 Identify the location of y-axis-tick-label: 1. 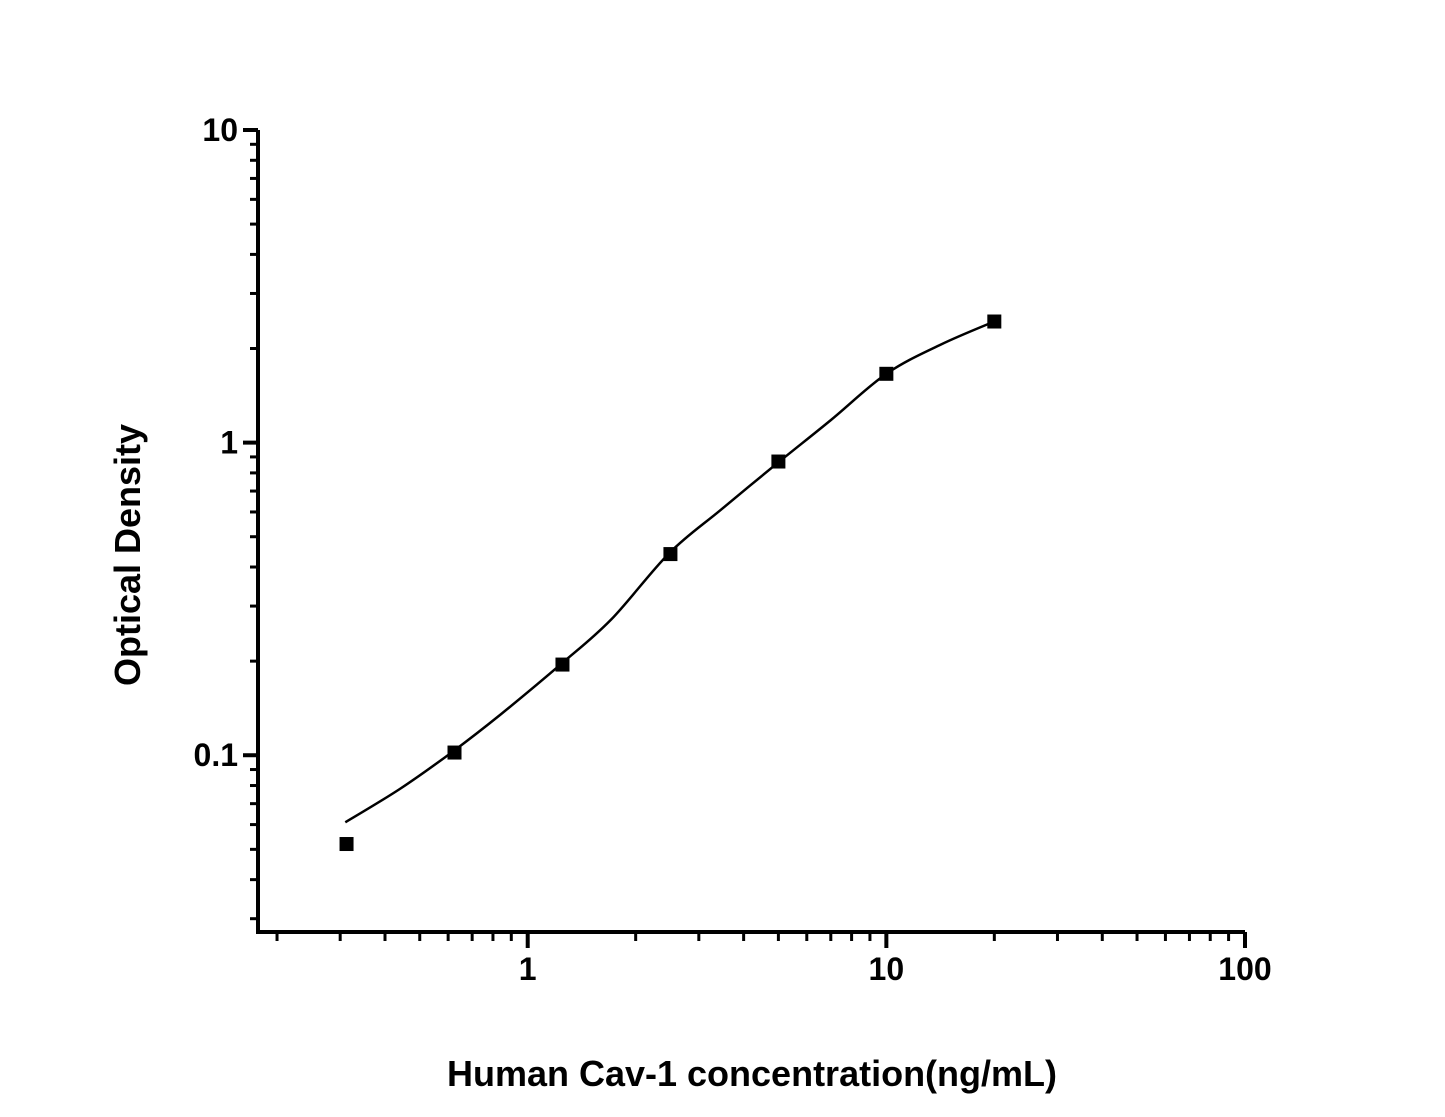
(229, 443).